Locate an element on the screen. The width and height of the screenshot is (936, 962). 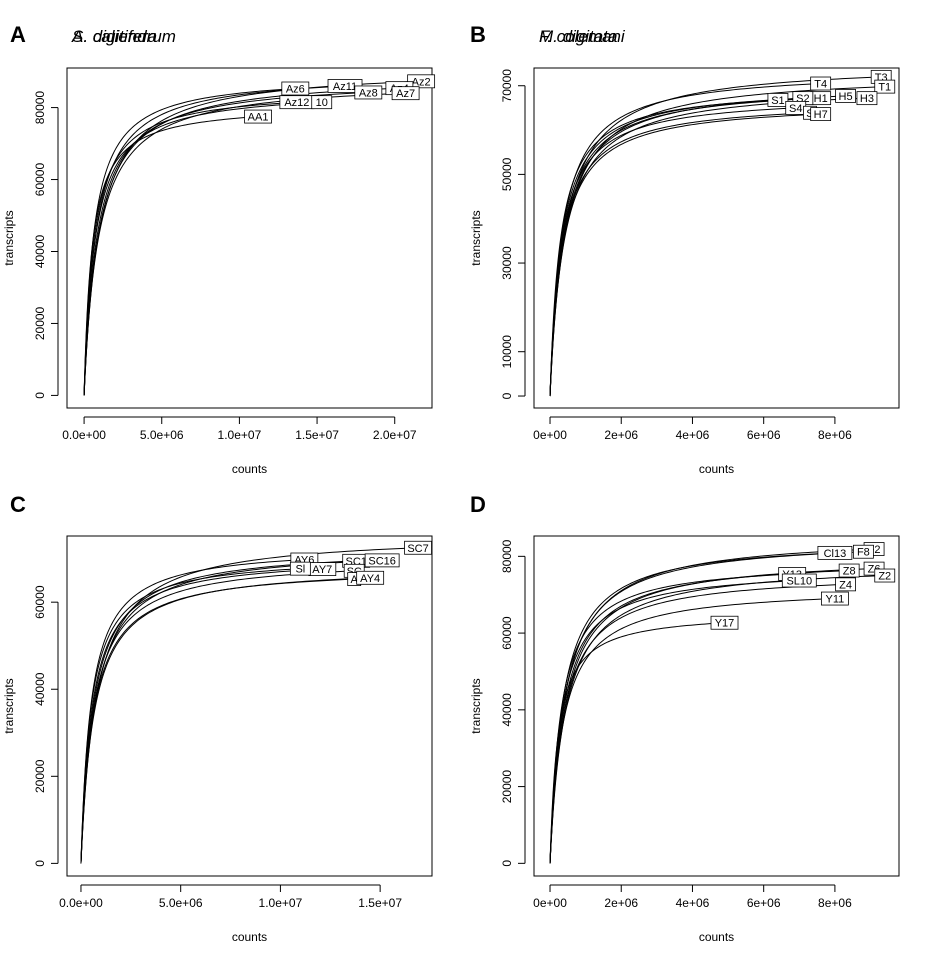
series-line-az11 is located at coordinates (214, 240).